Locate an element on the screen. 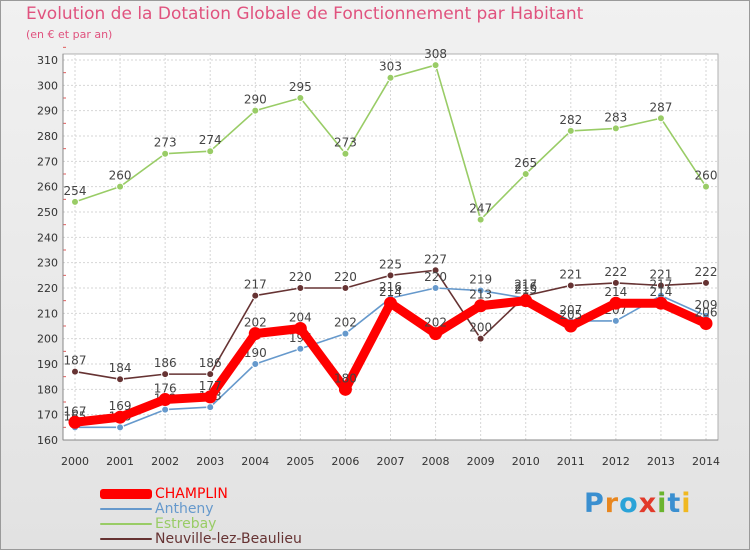 The image size is (750, 550). data-label: 180 is located at coordinates (345, 378).